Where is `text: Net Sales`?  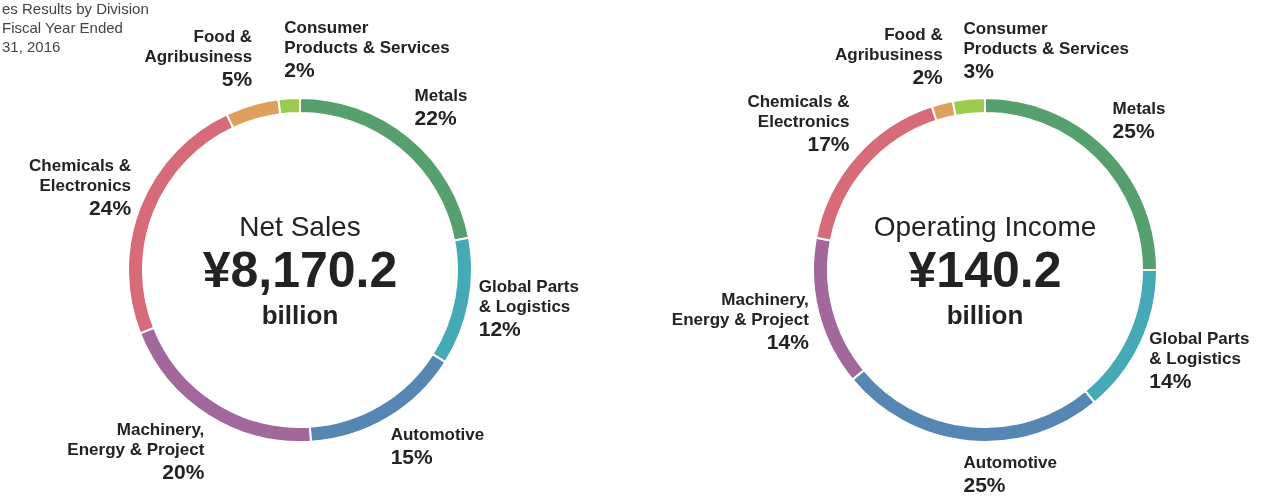
text: Net Sales is located at coordinates (300, 226).